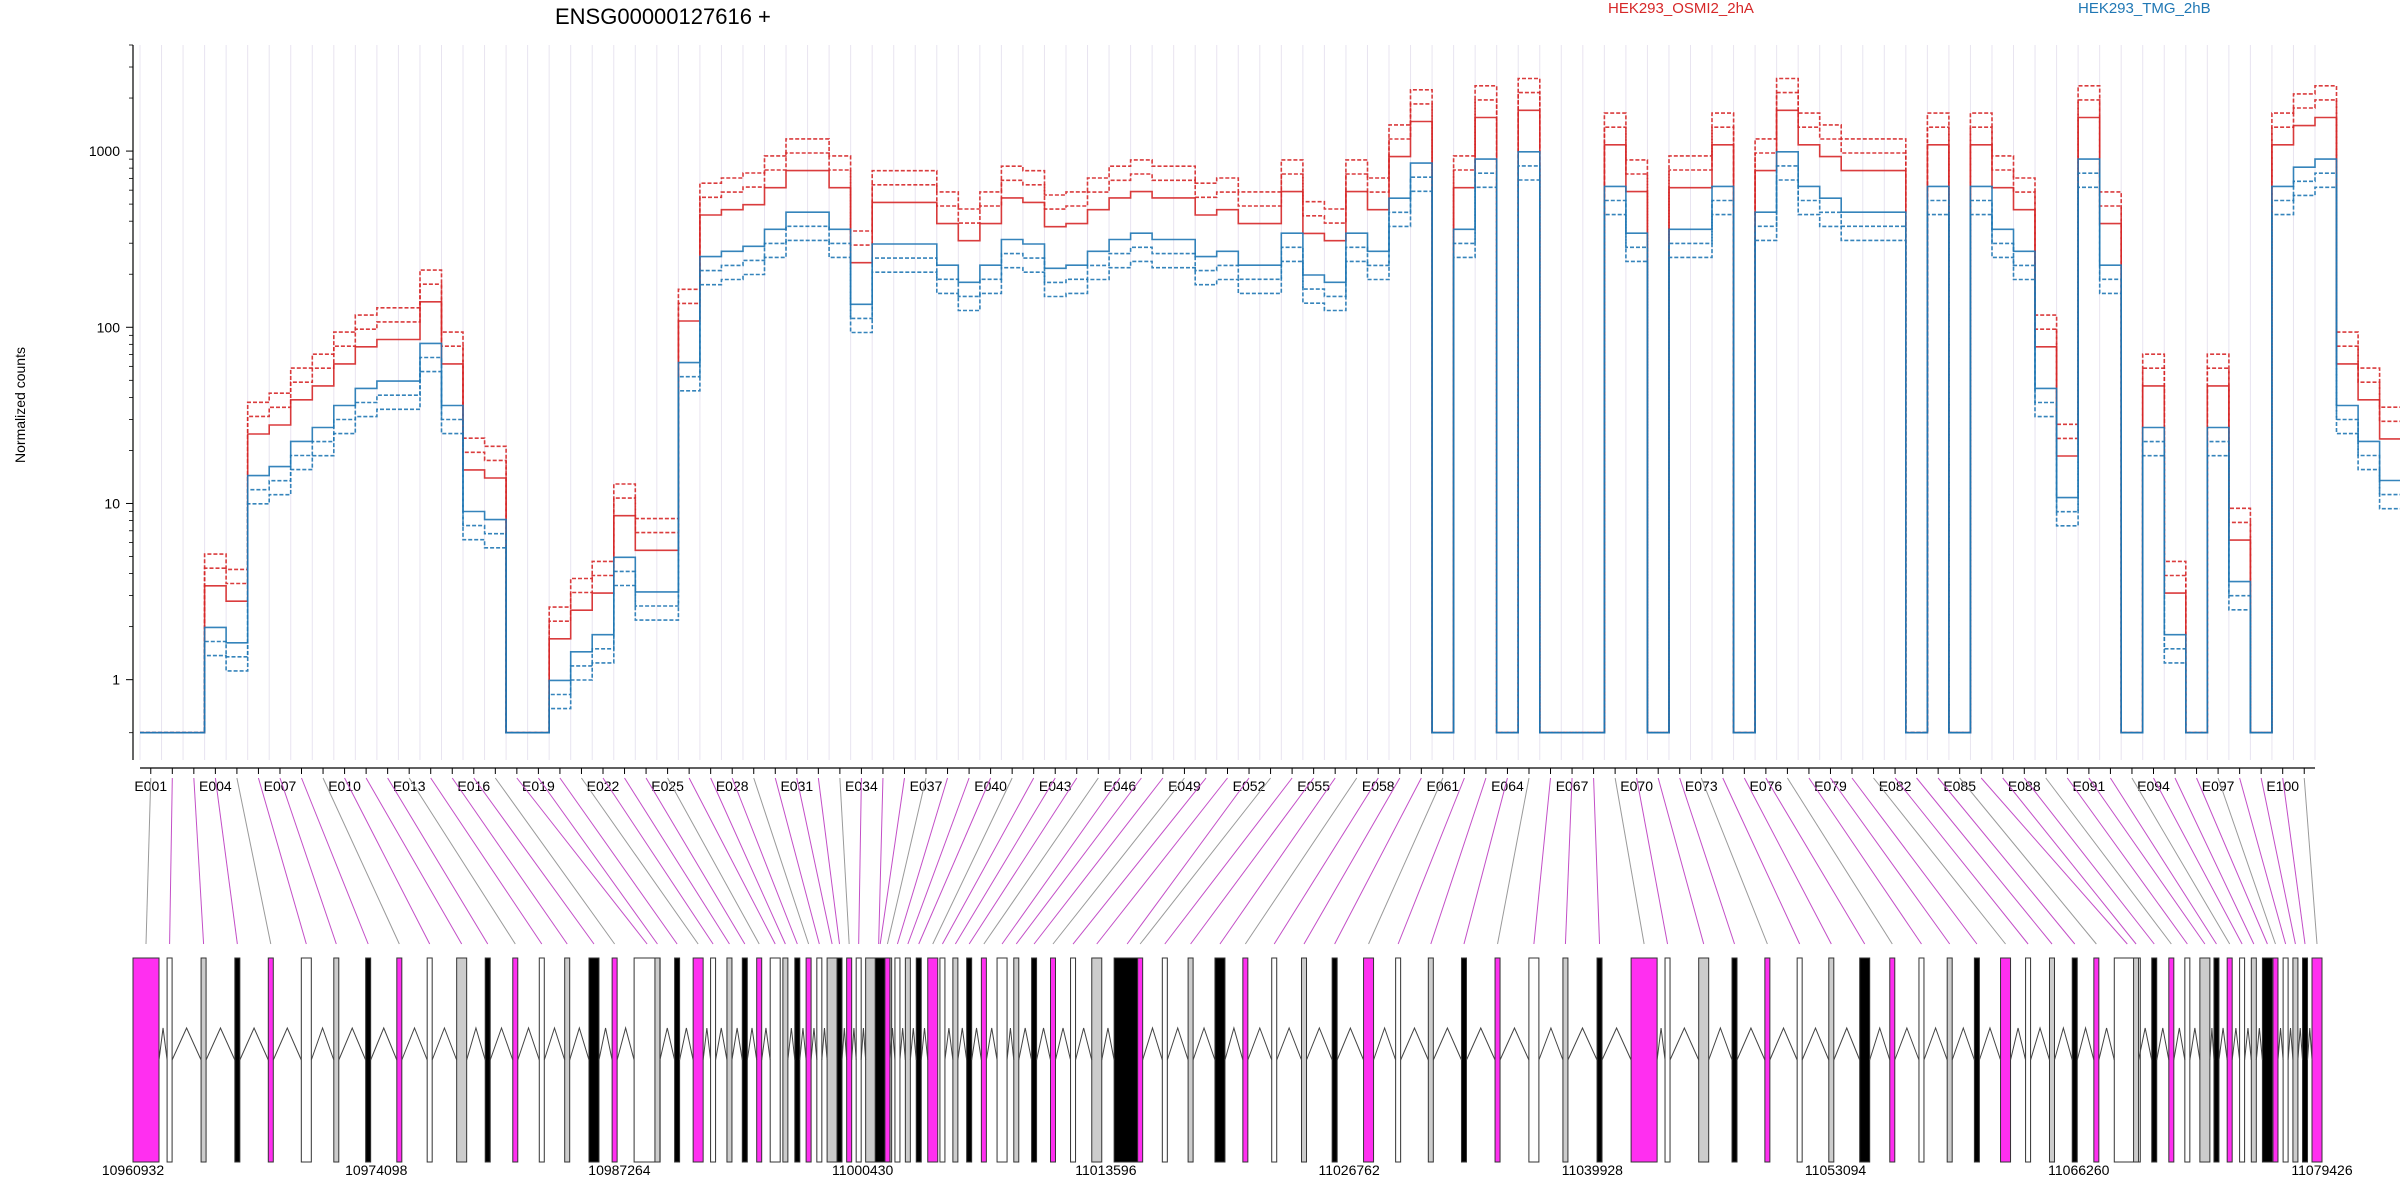 This screenshot has height=1200, width=2400. I want to click on y-tick-label: 1, so click(116, 680).